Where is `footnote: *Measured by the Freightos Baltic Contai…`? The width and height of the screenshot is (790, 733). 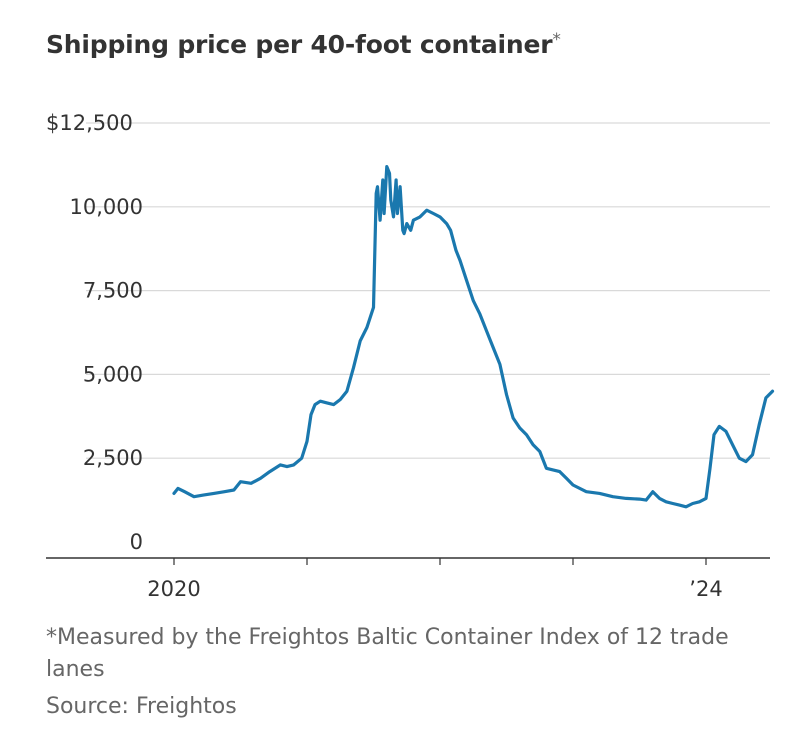 footnote: *Measured by the Freightos Baltic Contai… is located at coordinates (387, 653).